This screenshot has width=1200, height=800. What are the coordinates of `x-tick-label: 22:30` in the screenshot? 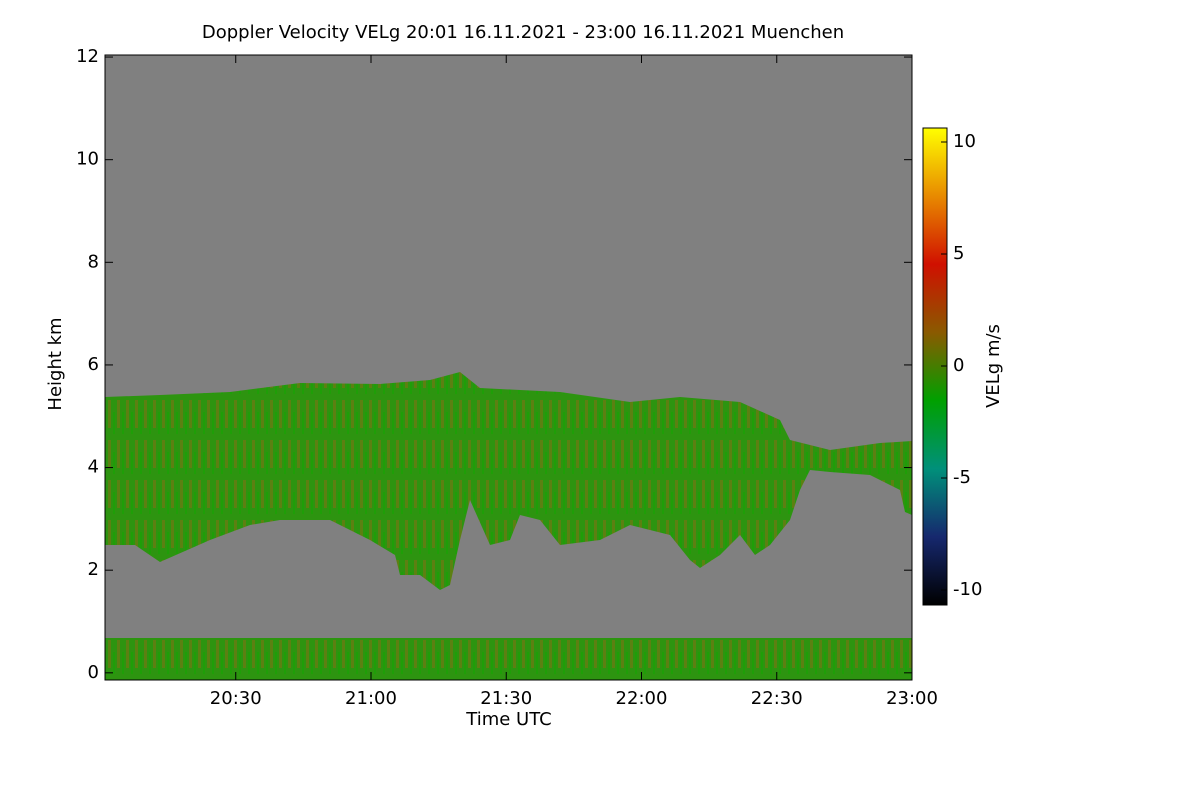 It's located at (777, 698).